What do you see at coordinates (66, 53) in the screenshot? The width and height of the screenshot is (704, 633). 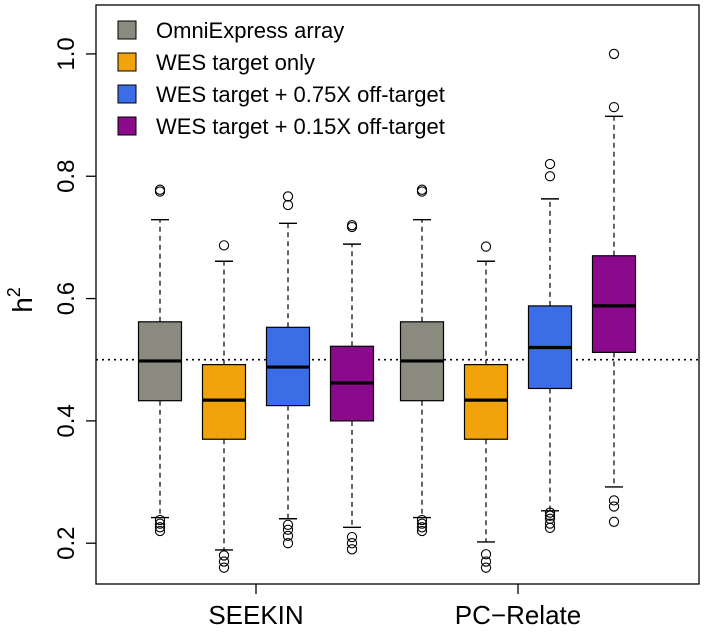 I see `y-tick-label: 1.0` at bounding box center [66, 53].